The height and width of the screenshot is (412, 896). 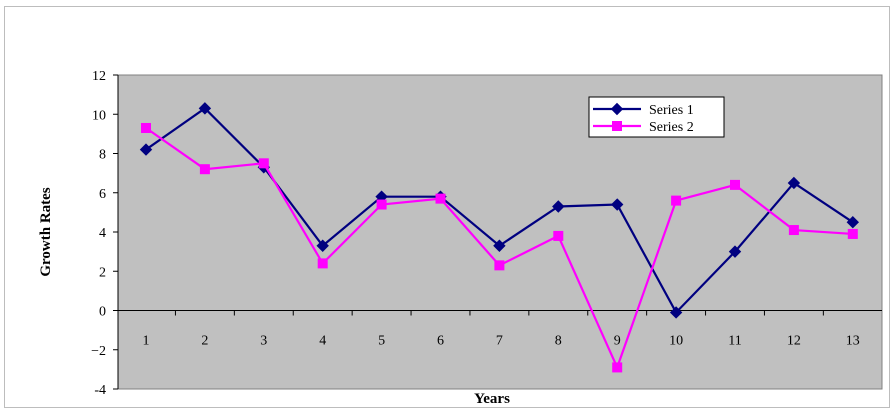 I want to click on legend-item-2: Series 2, so click(x=643, y=127).